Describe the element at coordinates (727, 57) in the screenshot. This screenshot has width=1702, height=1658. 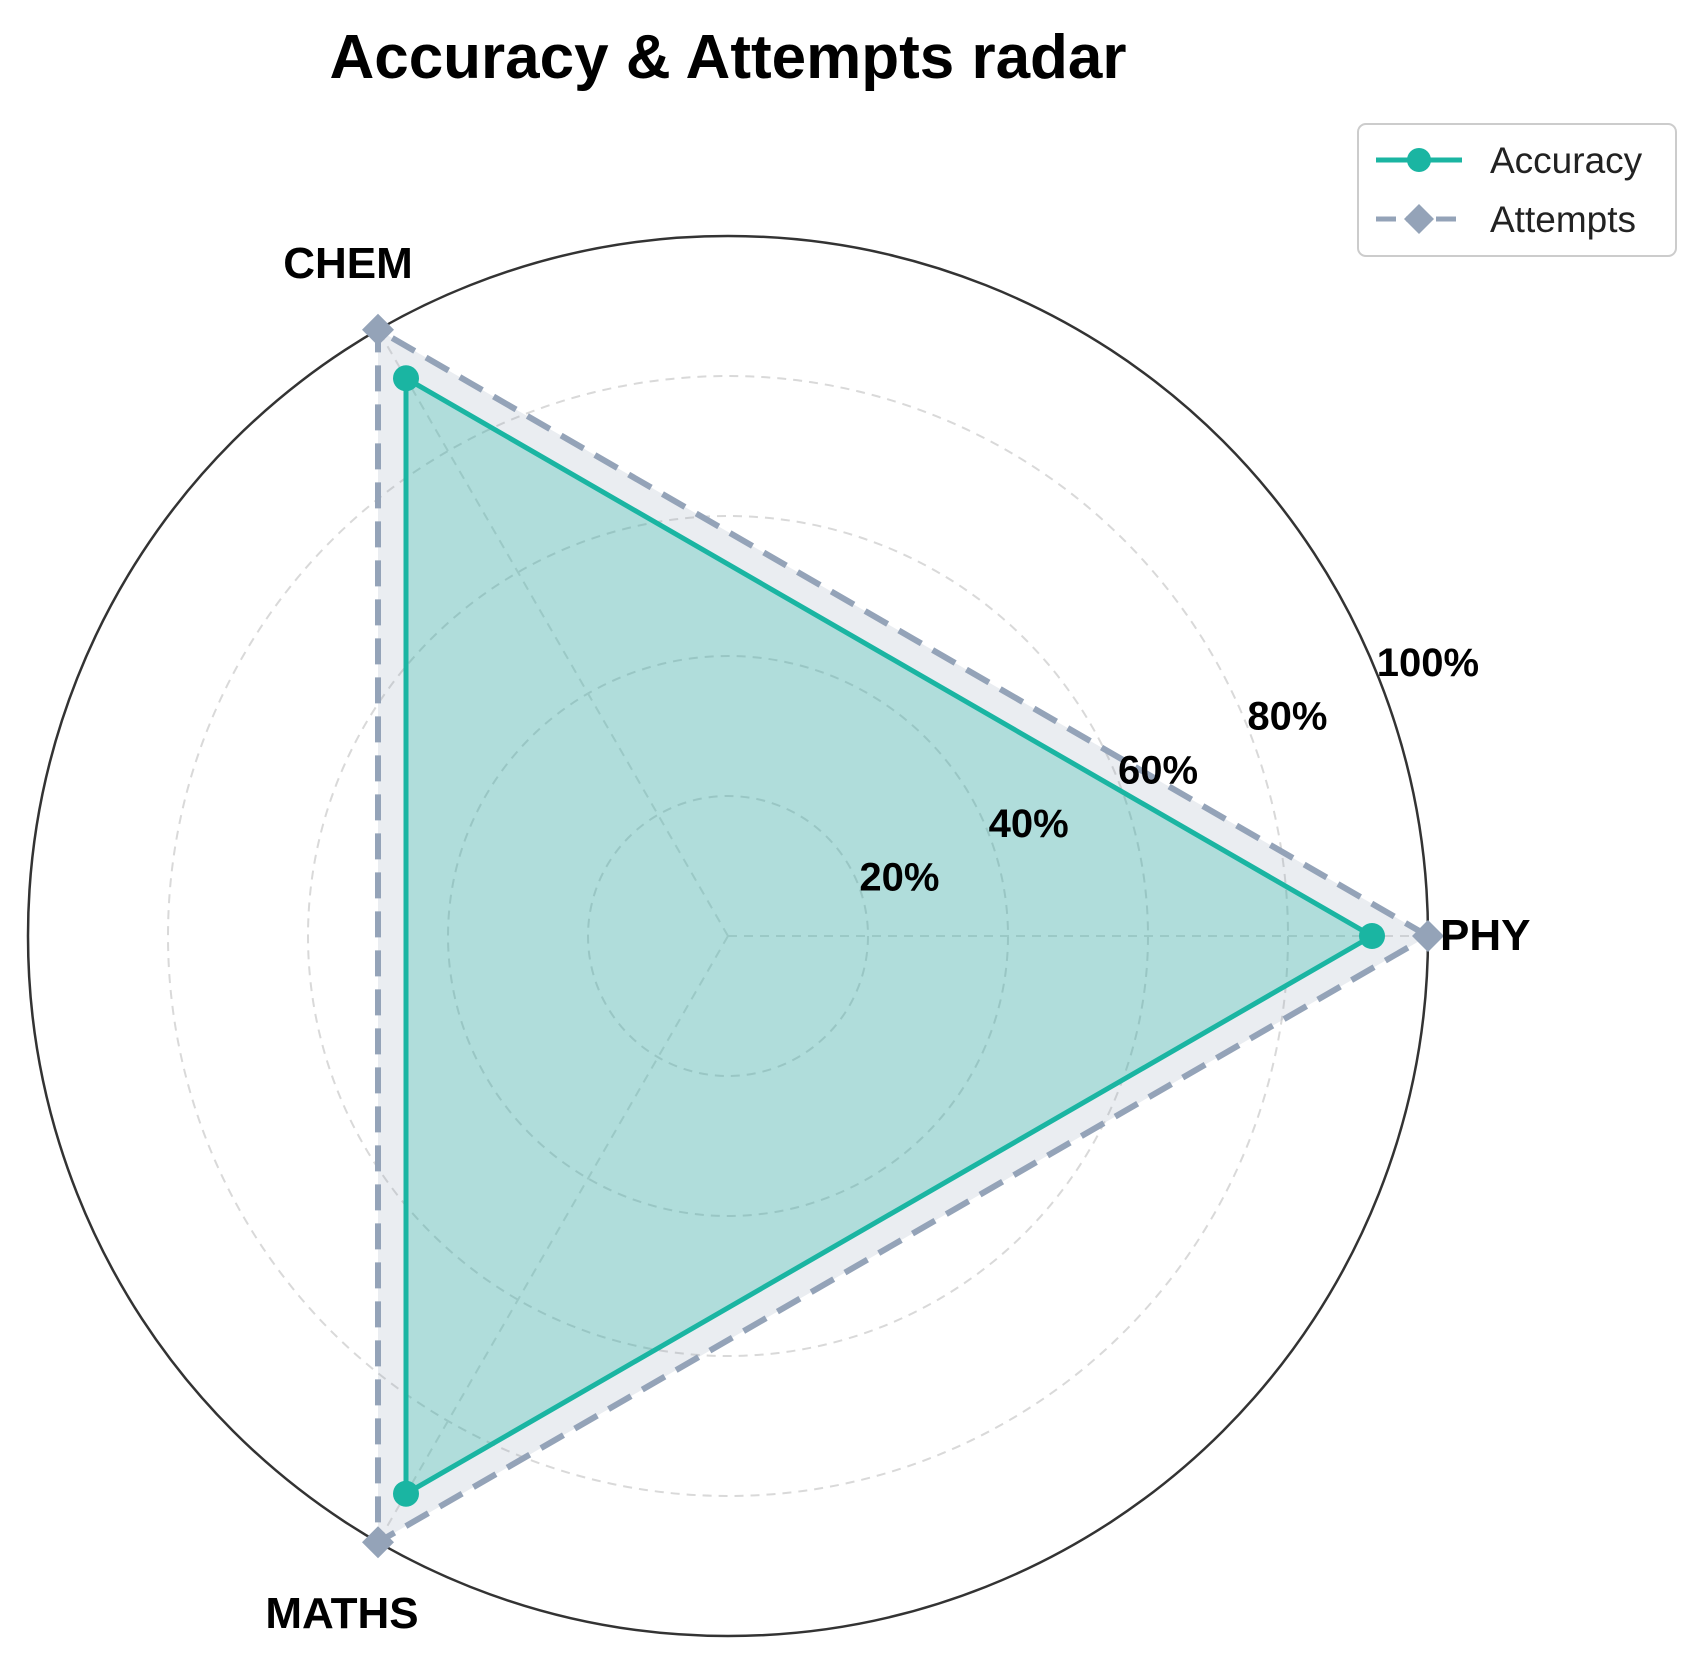
I see `chart-title: Accuracy & Attempts radar` at that location.